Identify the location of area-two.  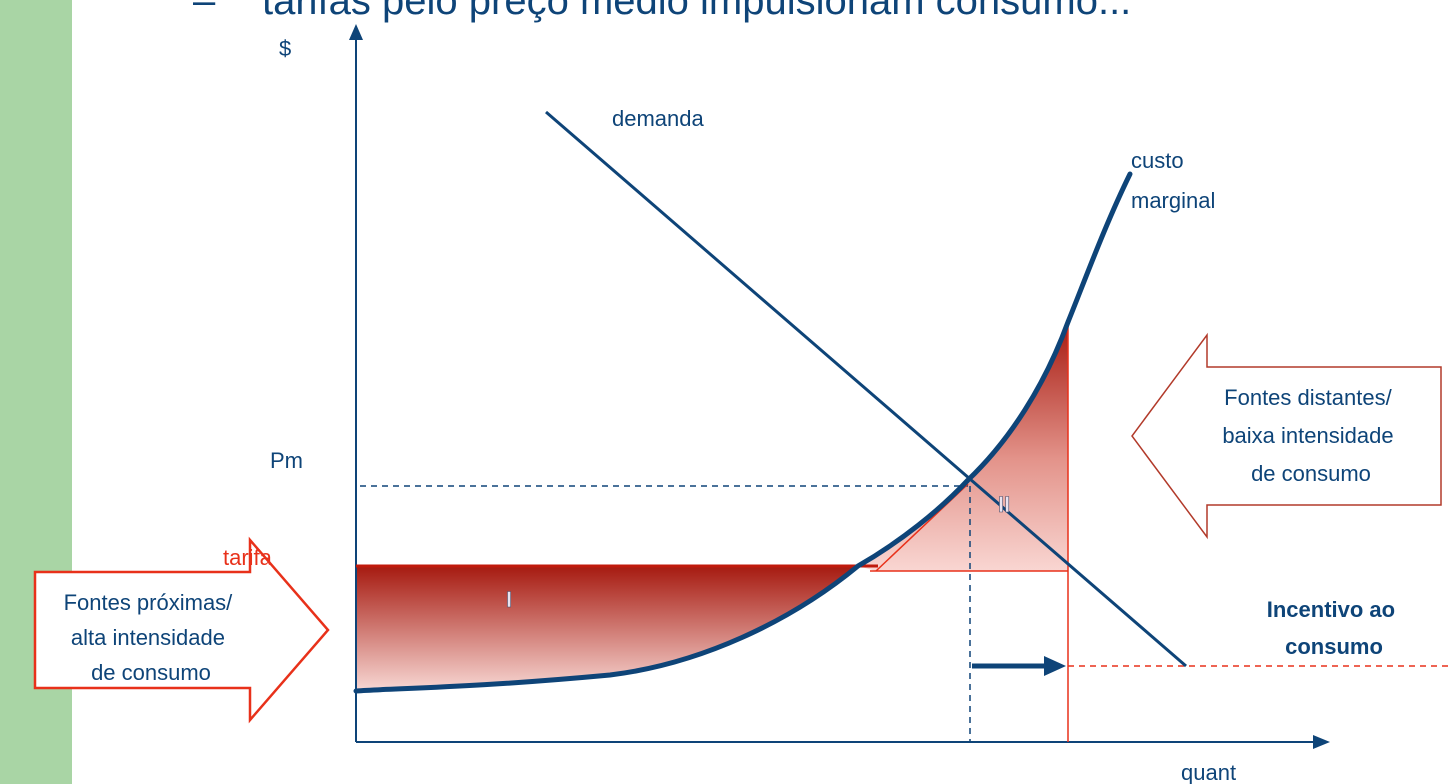
(963, 446).